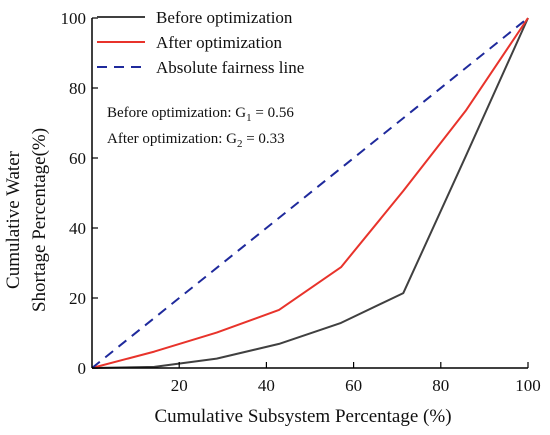  I want to click on annotation-before-prefix: Before optimization: G, so click(176, 113).